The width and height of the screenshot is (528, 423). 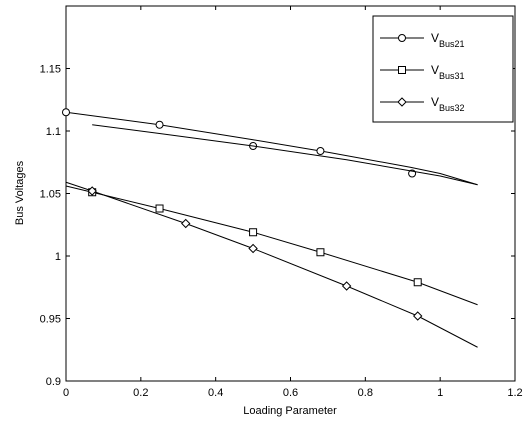 I want to click on legend: VBus21 VBus31 VBus32, so click(x=443, y=69).